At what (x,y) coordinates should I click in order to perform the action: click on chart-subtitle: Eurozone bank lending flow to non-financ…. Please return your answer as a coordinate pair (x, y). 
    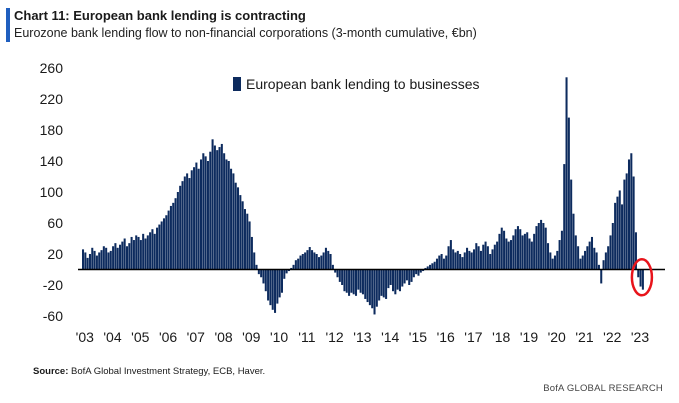
    Looking at the image, I should click on (245, 33).